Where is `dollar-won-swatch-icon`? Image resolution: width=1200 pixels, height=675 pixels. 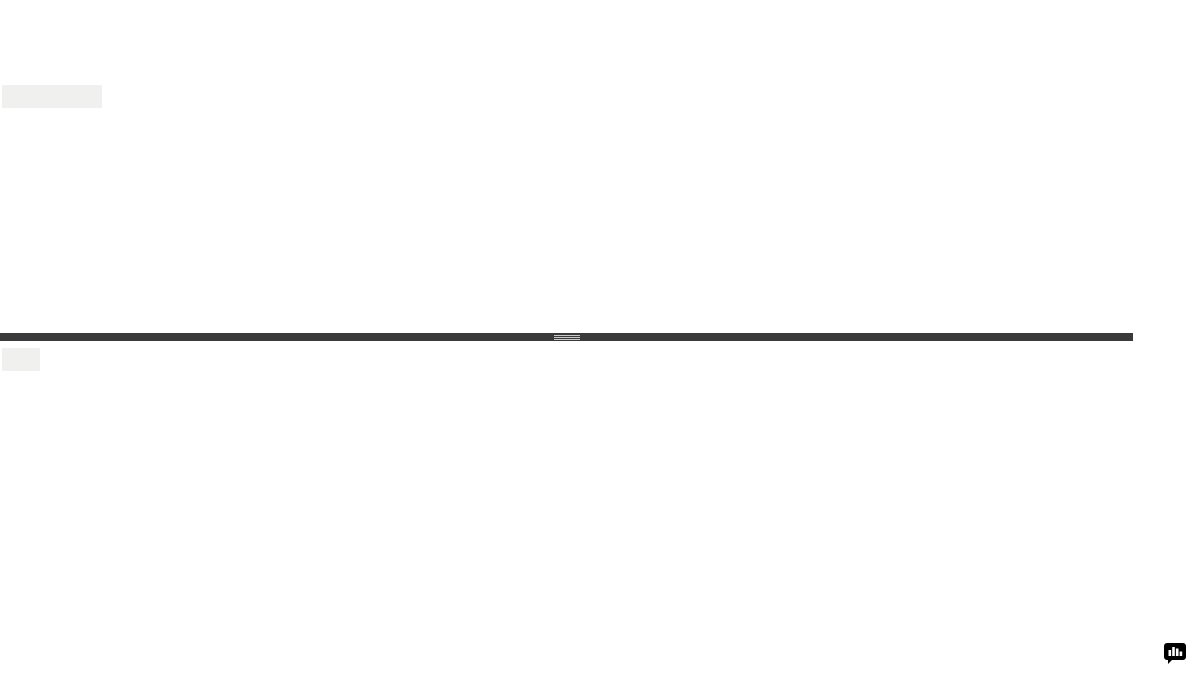 dollar-won-swatch-icon is located at coordinates (80, 96).